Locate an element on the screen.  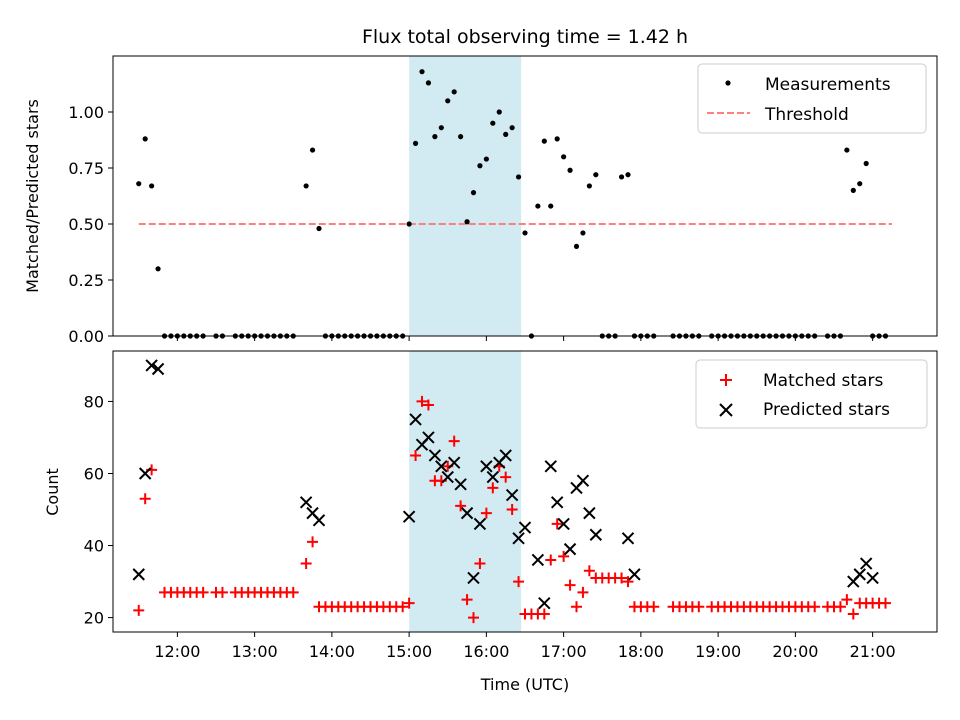
bottom-x-tick-label: 13:00 is located at coordinates (255, 651).